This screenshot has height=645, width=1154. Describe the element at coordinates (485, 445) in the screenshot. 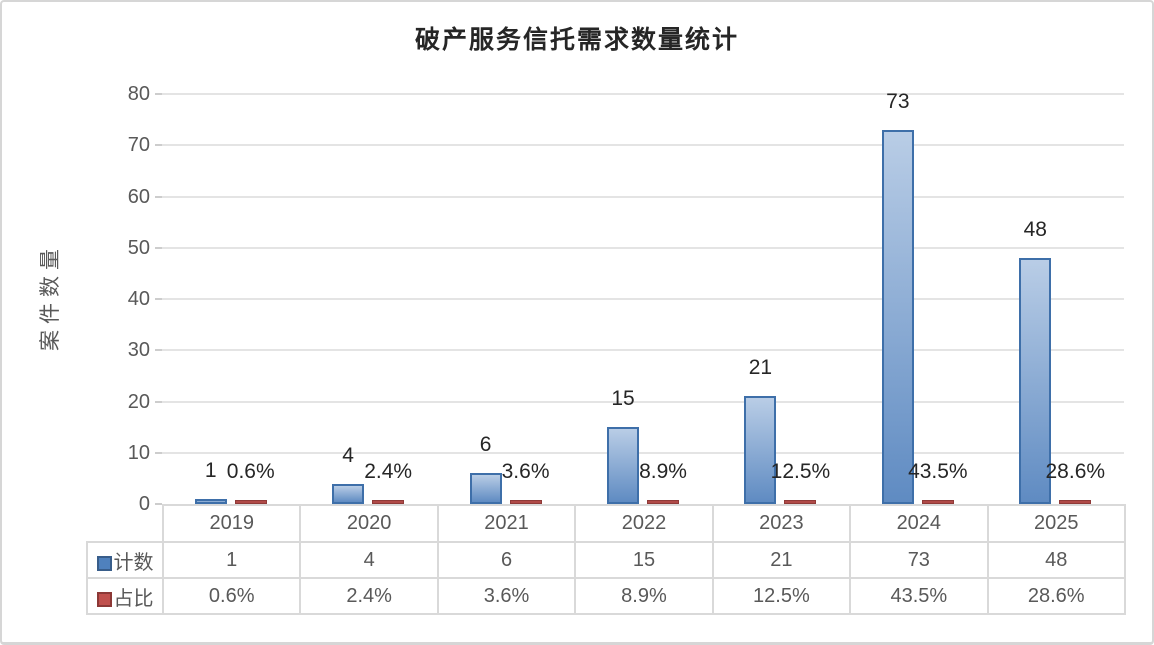

I see `count-data-label: 6` at that location.